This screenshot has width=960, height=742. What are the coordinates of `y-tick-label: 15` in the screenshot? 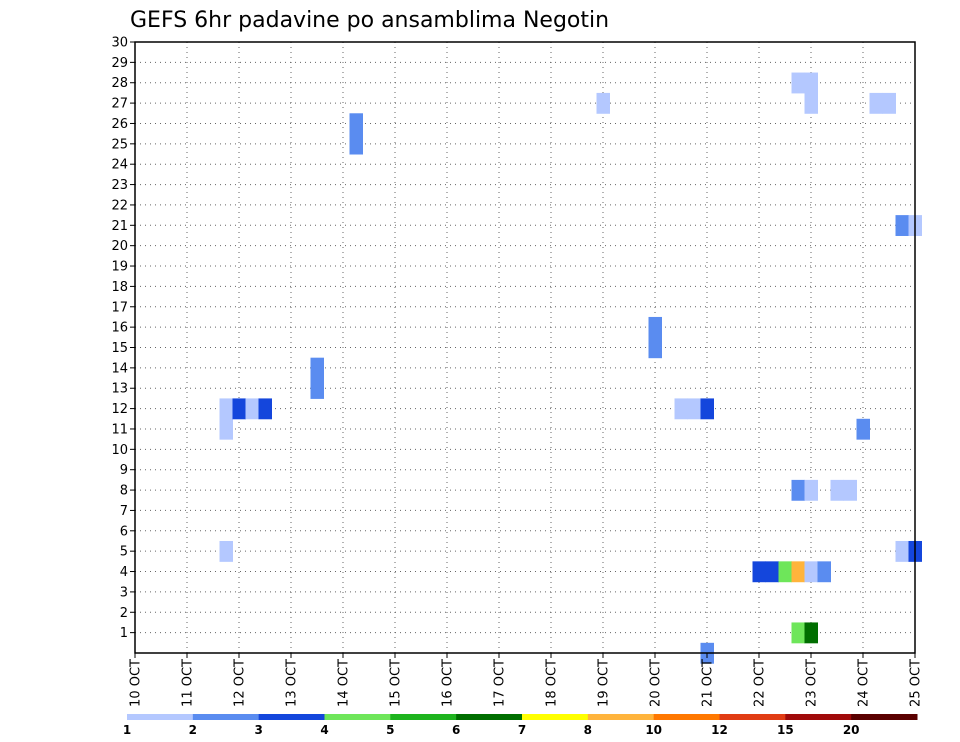 It's located at (119, 348).